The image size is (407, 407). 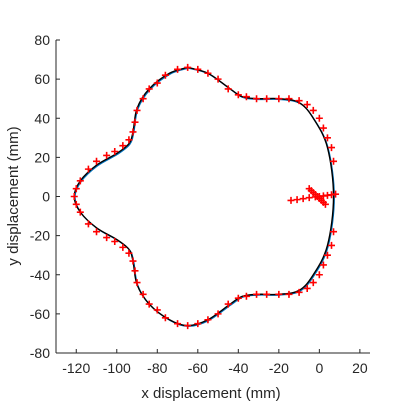 I want to click on x-tick-label: -60, so click(x=198, y=368).